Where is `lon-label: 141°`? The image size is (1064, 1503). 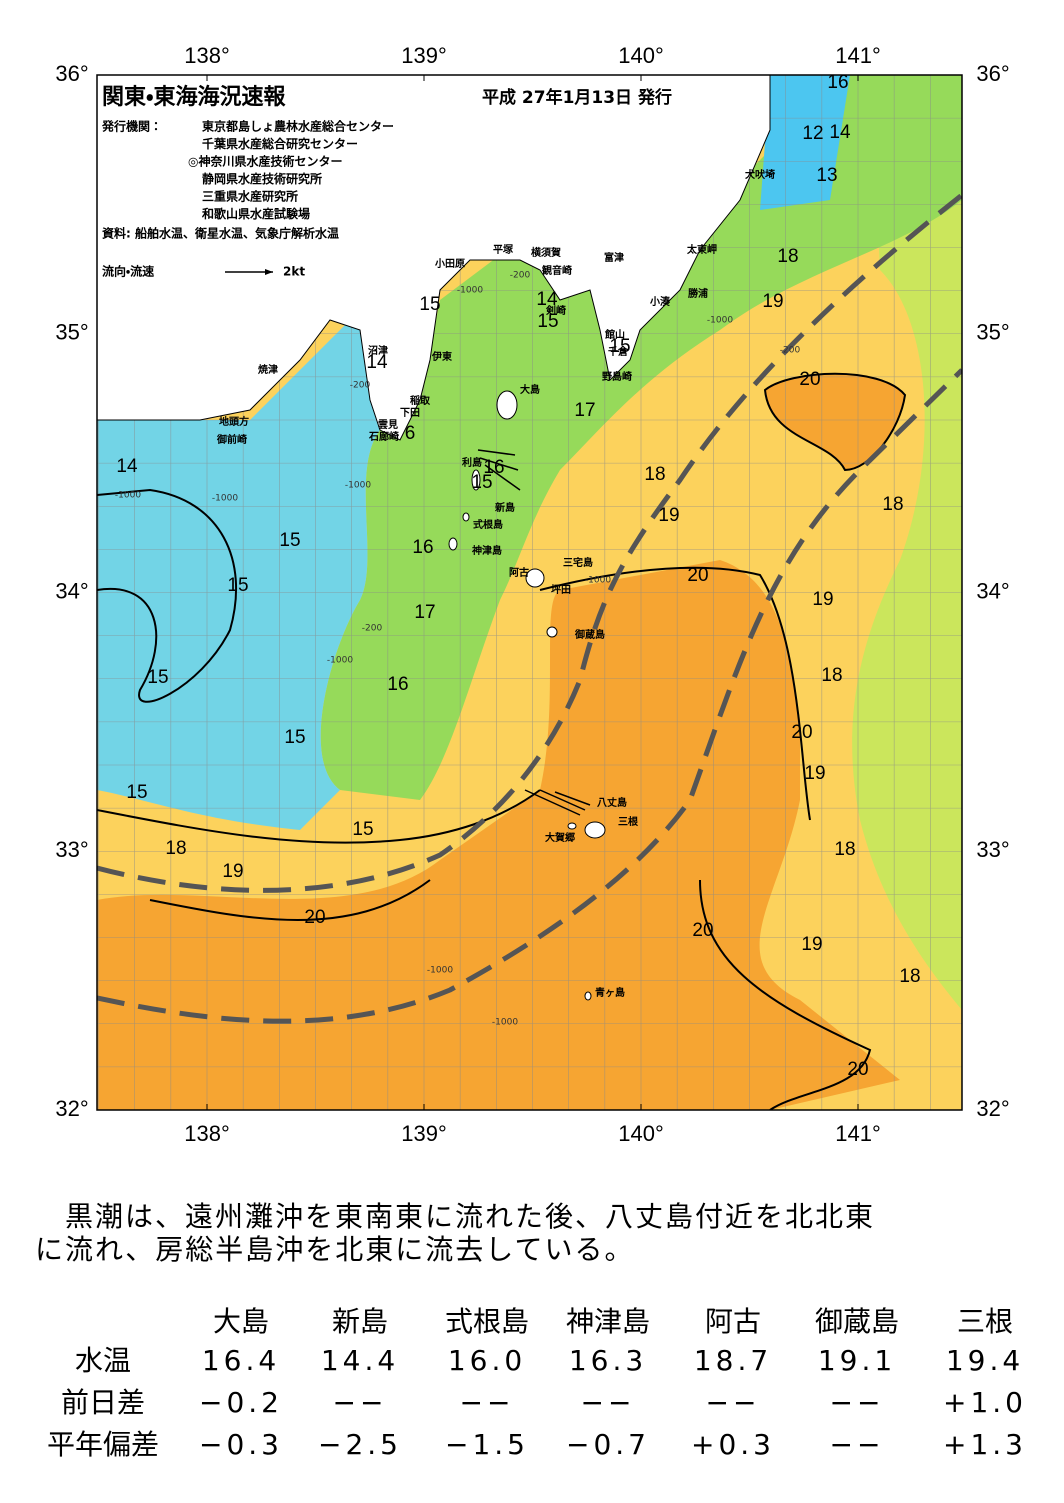 lon-label: 141° is located at coordinates (858, 1133).